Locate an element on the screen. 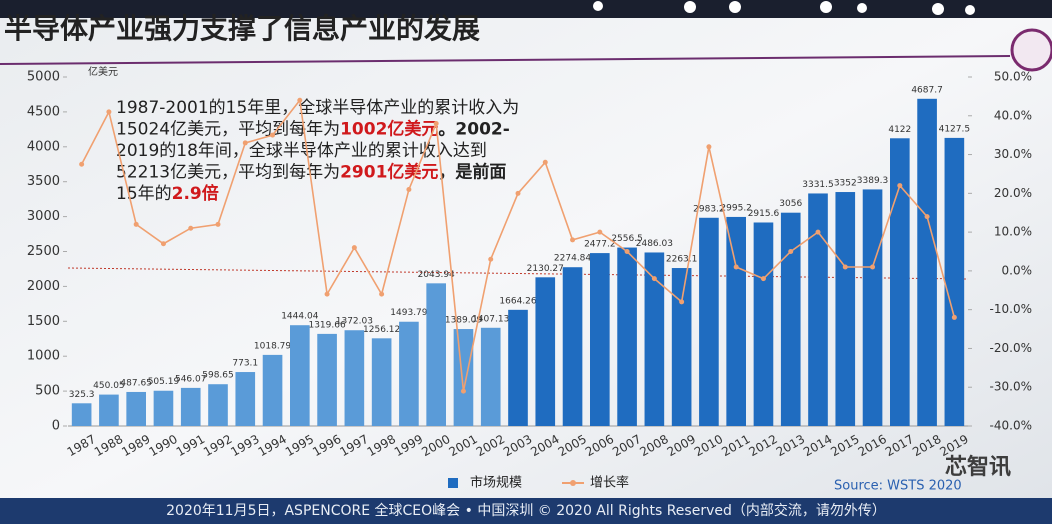  annotation-segment: 1987-2001的15年里，全球半导体产业的累计收入为 is located at coordinates (317, 108).